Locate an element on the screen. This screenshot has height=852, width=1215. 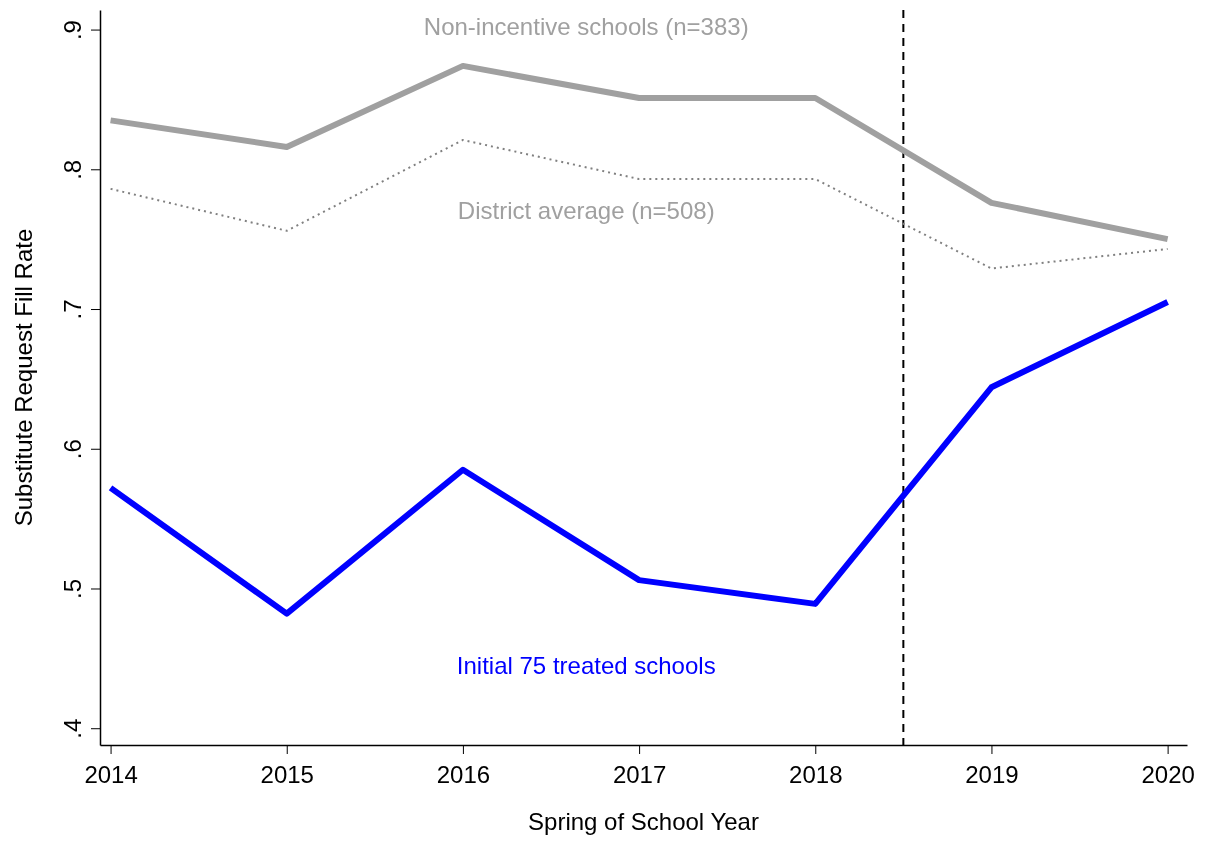
y-tick-label: .5 is located at coordinates (72, 589).